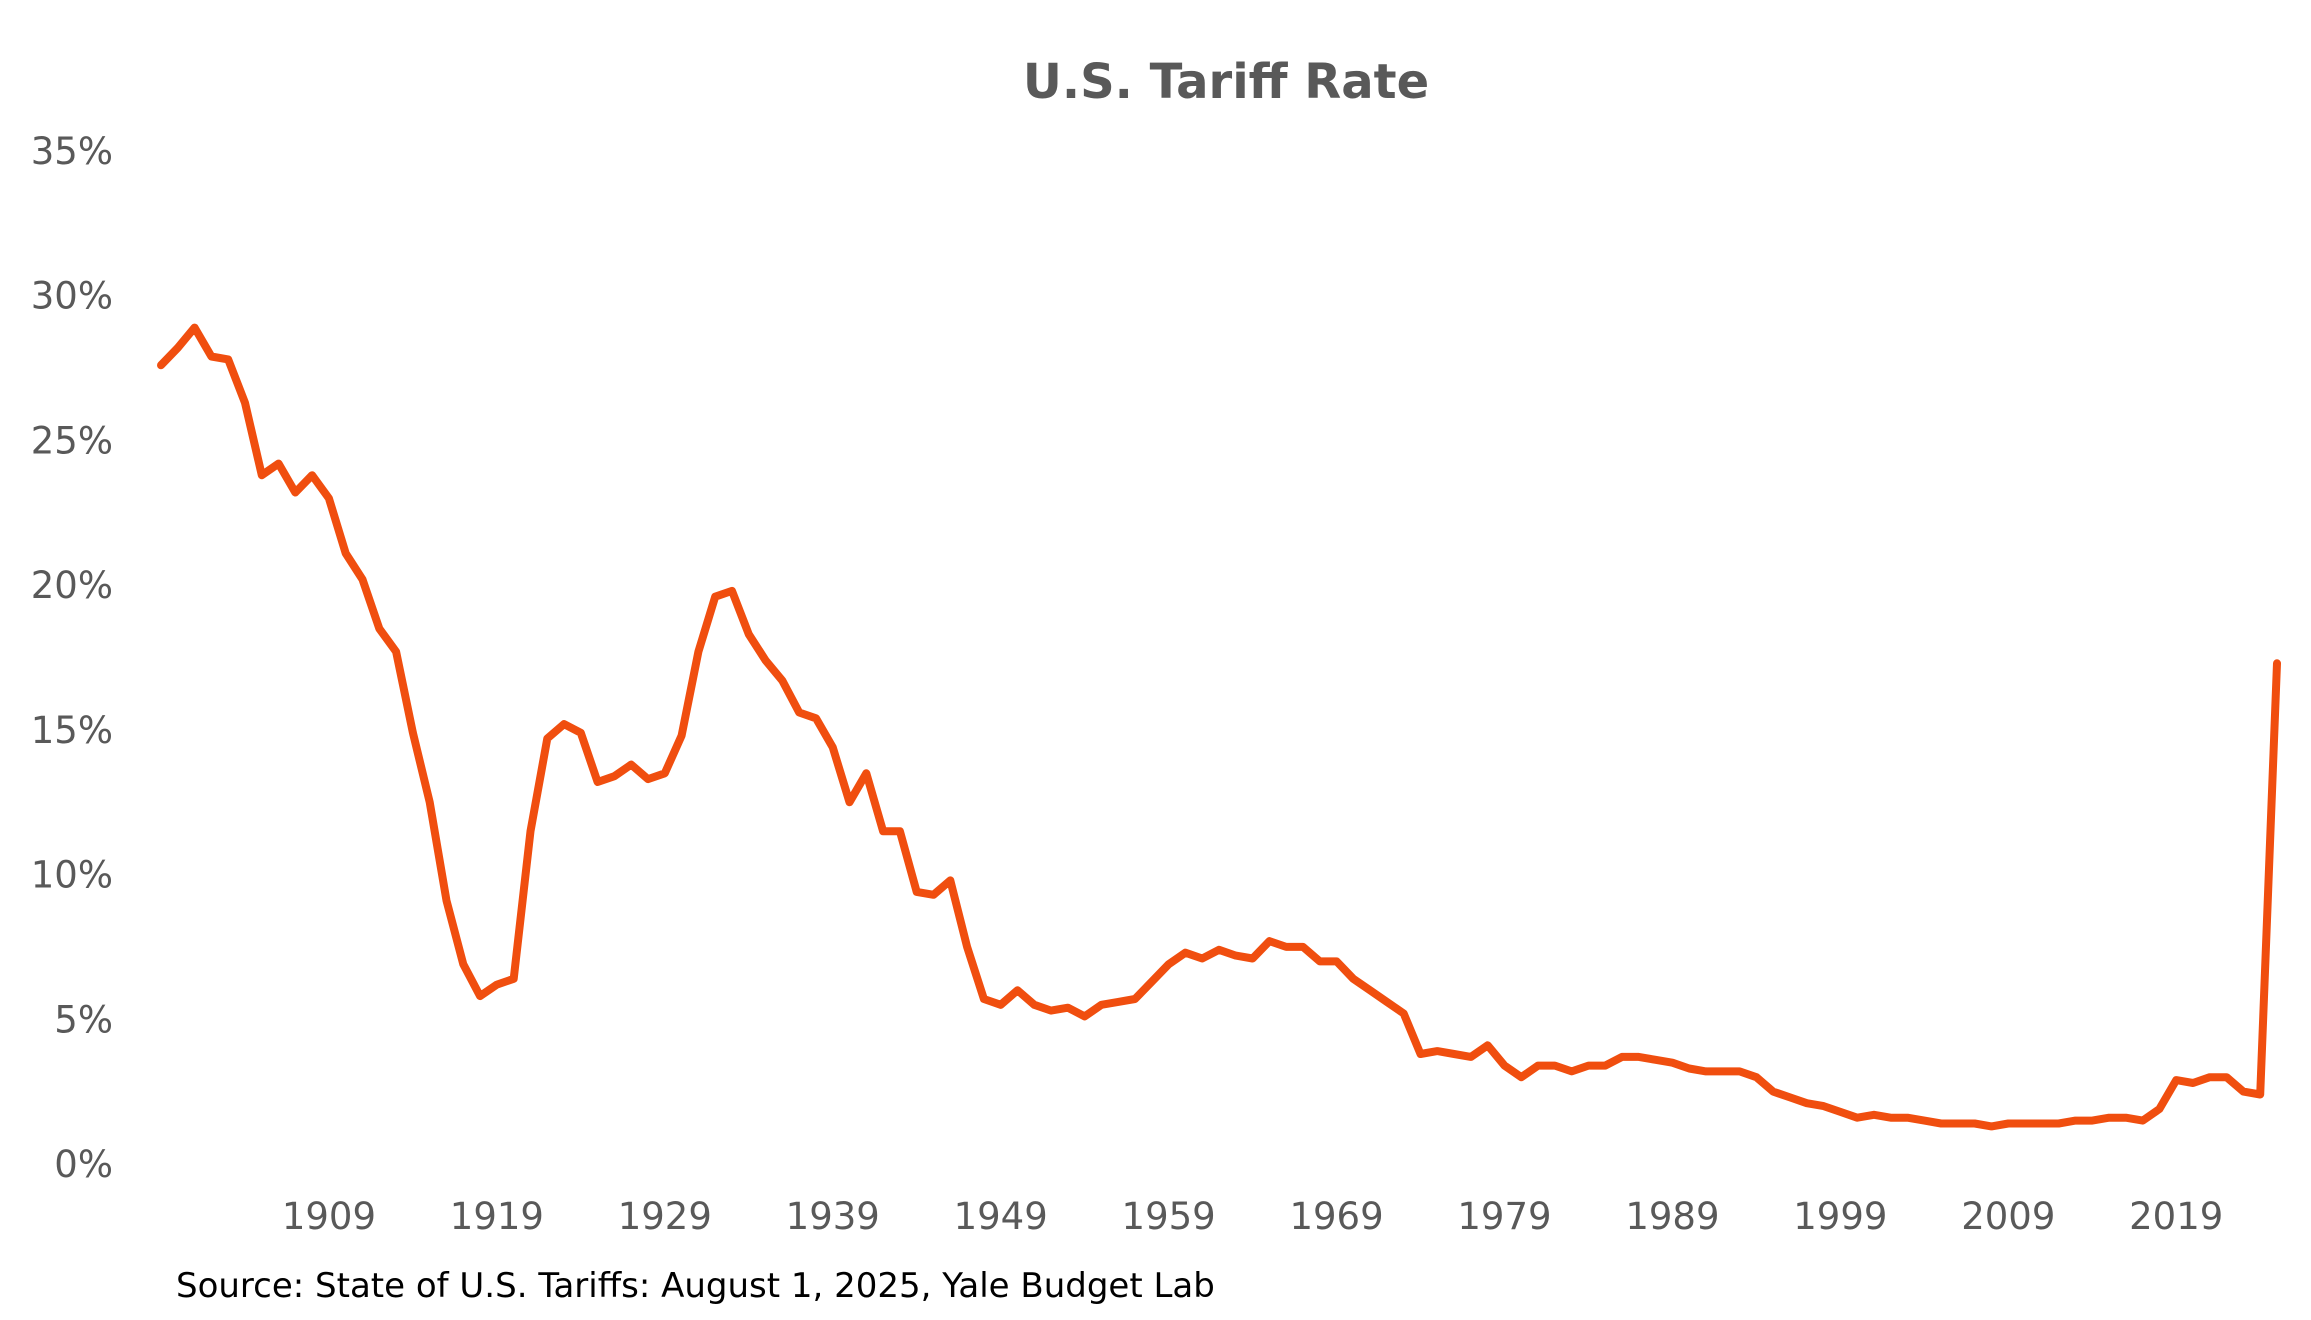  I want to click on x-tick-label: 1949, so click(1001, 1216).